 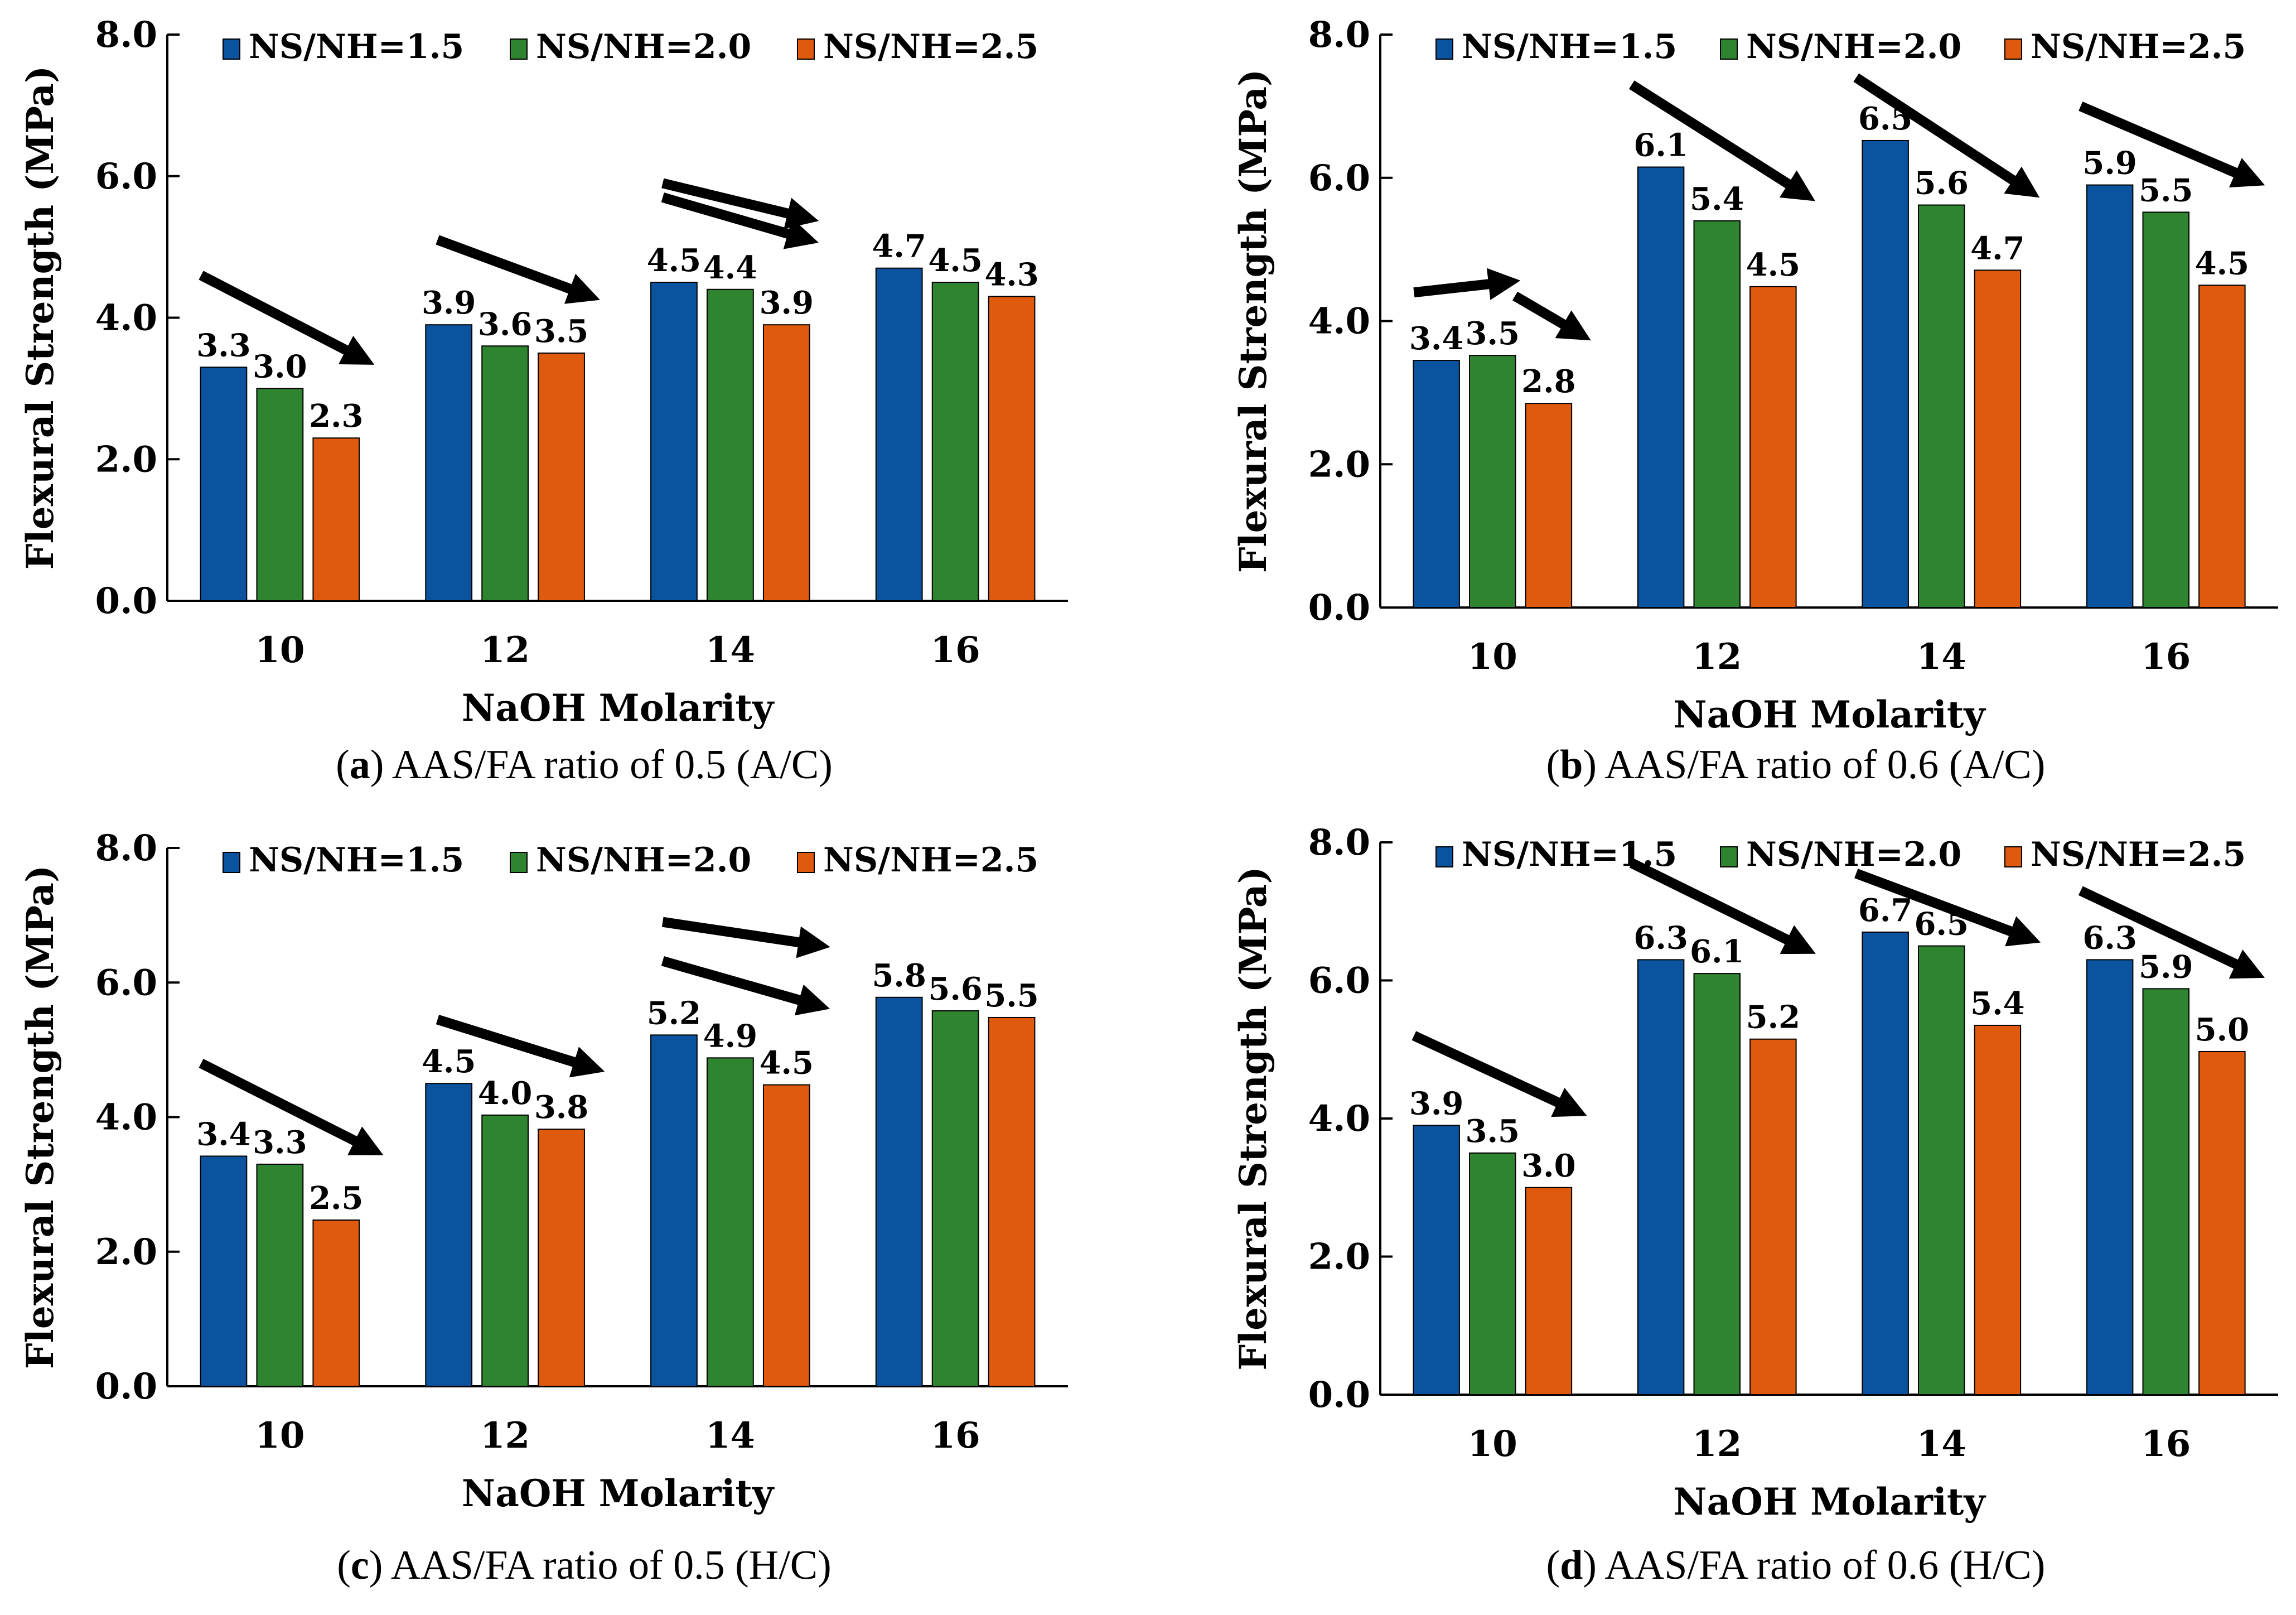 What do you see at coordinates (561, 1107) in the screenshot?
I see `data-label: 3.8` at bounding box center [561, 1107].